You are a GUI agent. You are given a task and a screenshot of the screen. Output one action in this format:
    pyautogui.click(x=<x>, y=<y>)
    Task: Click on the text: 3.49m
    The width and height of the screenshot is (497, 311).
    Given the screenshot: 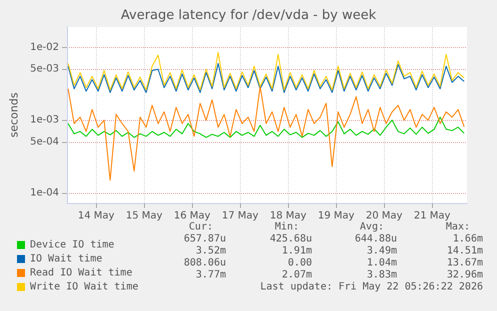 What is the action you would take?
    pyautogui.click(x=381, y=251)
    